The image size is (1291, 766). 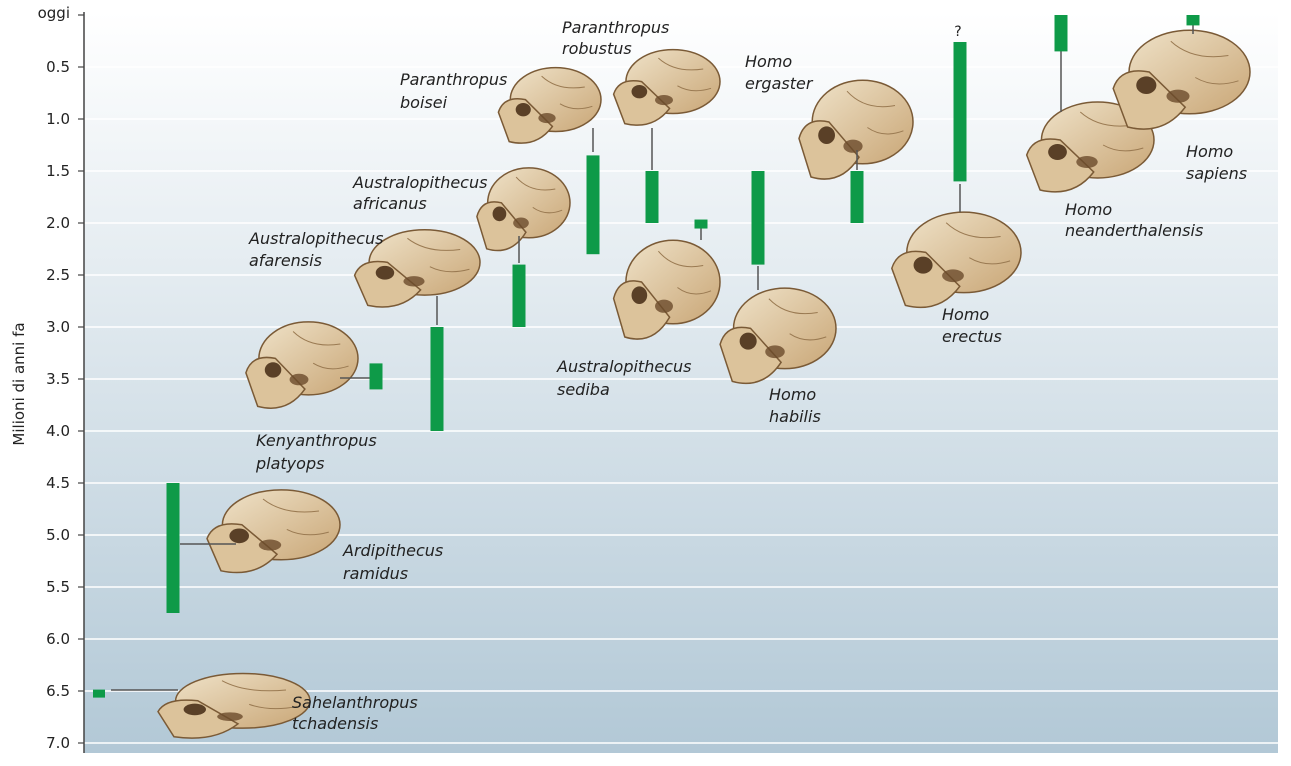 I want to click on species-genus-label: Kenyanthropus, so click(x=316, y=440).